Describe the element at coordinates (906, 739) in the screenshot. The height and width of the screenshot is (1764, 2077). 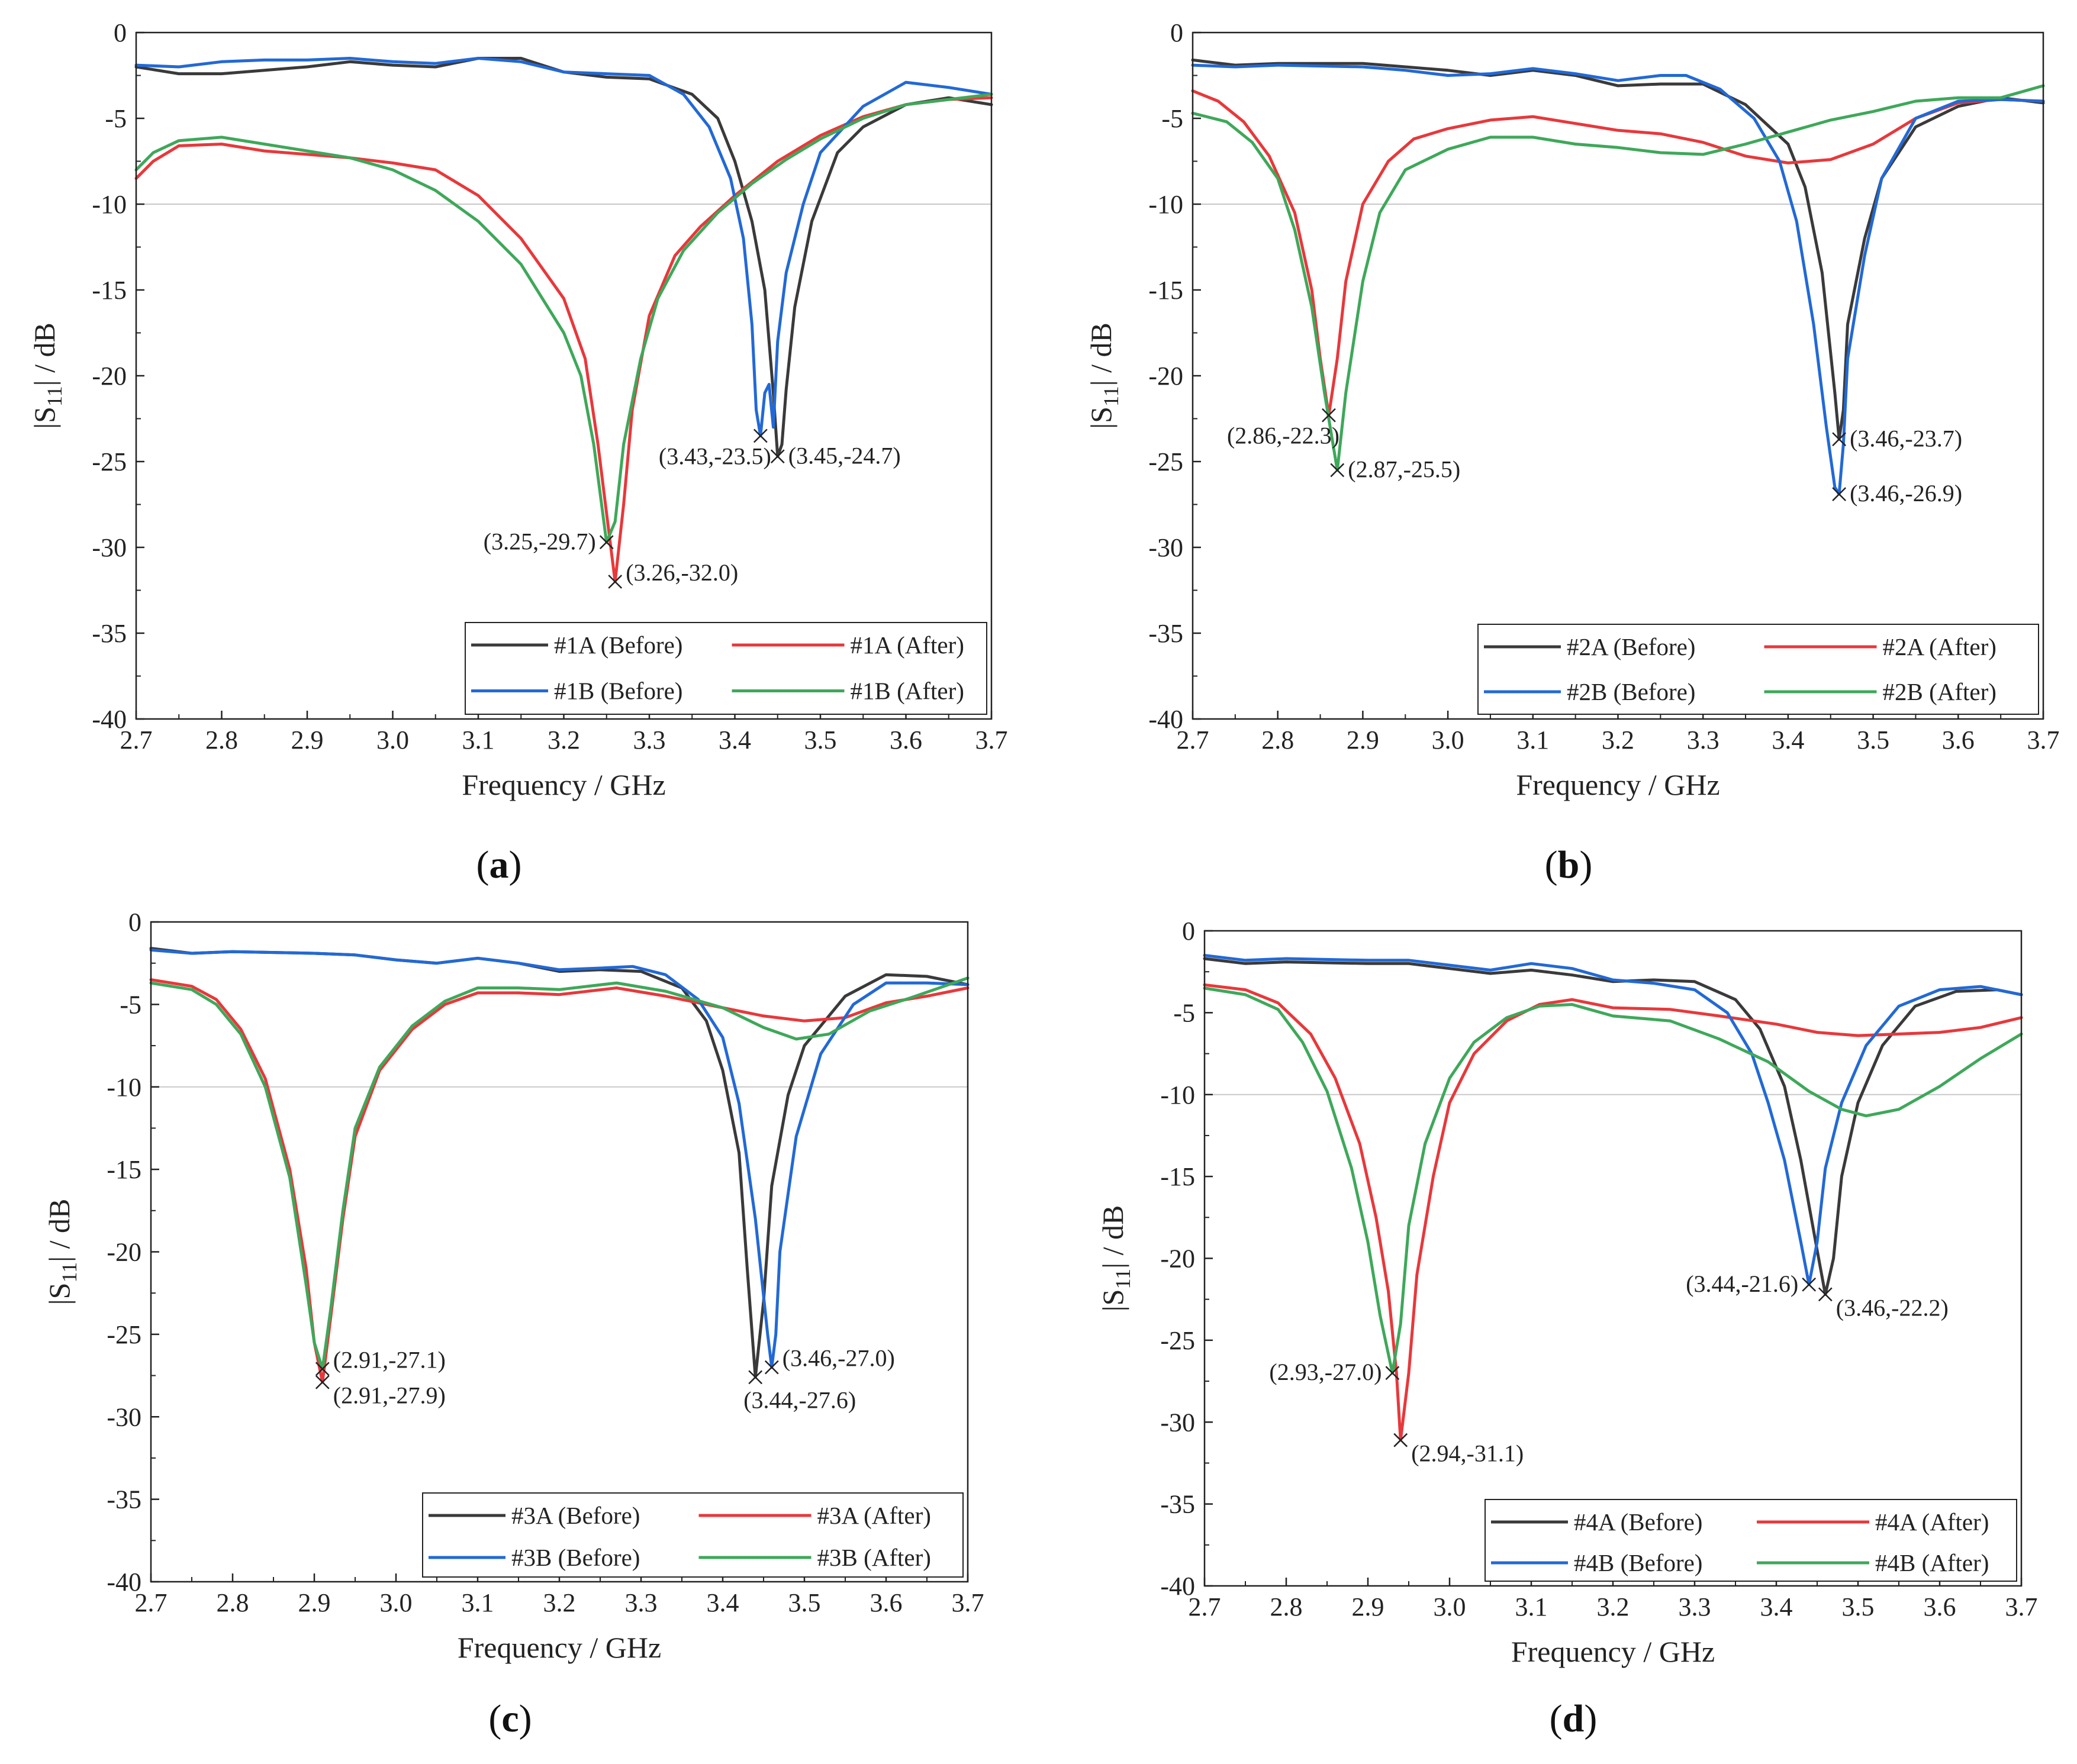
I see `x-tick-label: 3.6` at that location.